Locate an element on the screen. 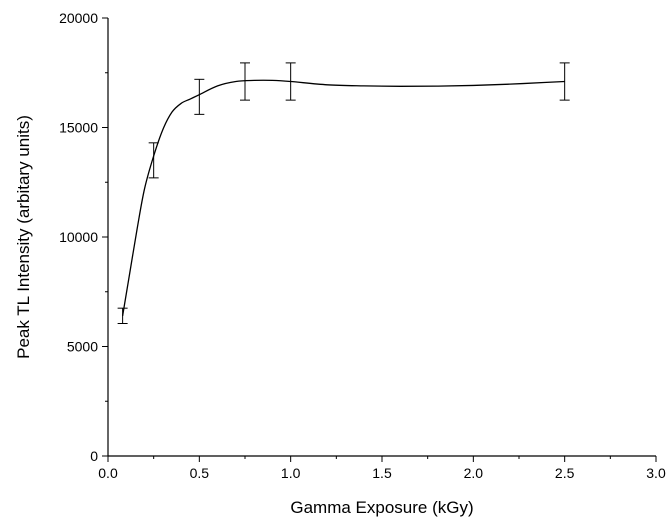  y-axis-label: Peak TL Intensity (arbitary units) is located at coordinates (23, 237).